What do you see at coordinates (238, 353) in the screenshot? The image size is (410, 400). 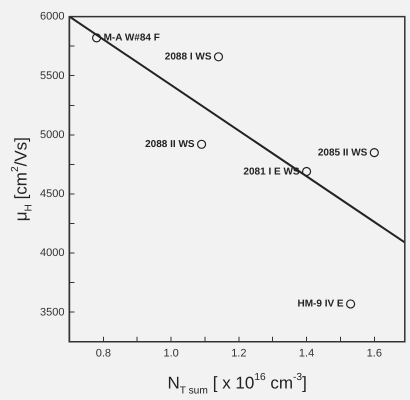 I see `x-tick-label: 1.2` at bounding box center [238, 353].